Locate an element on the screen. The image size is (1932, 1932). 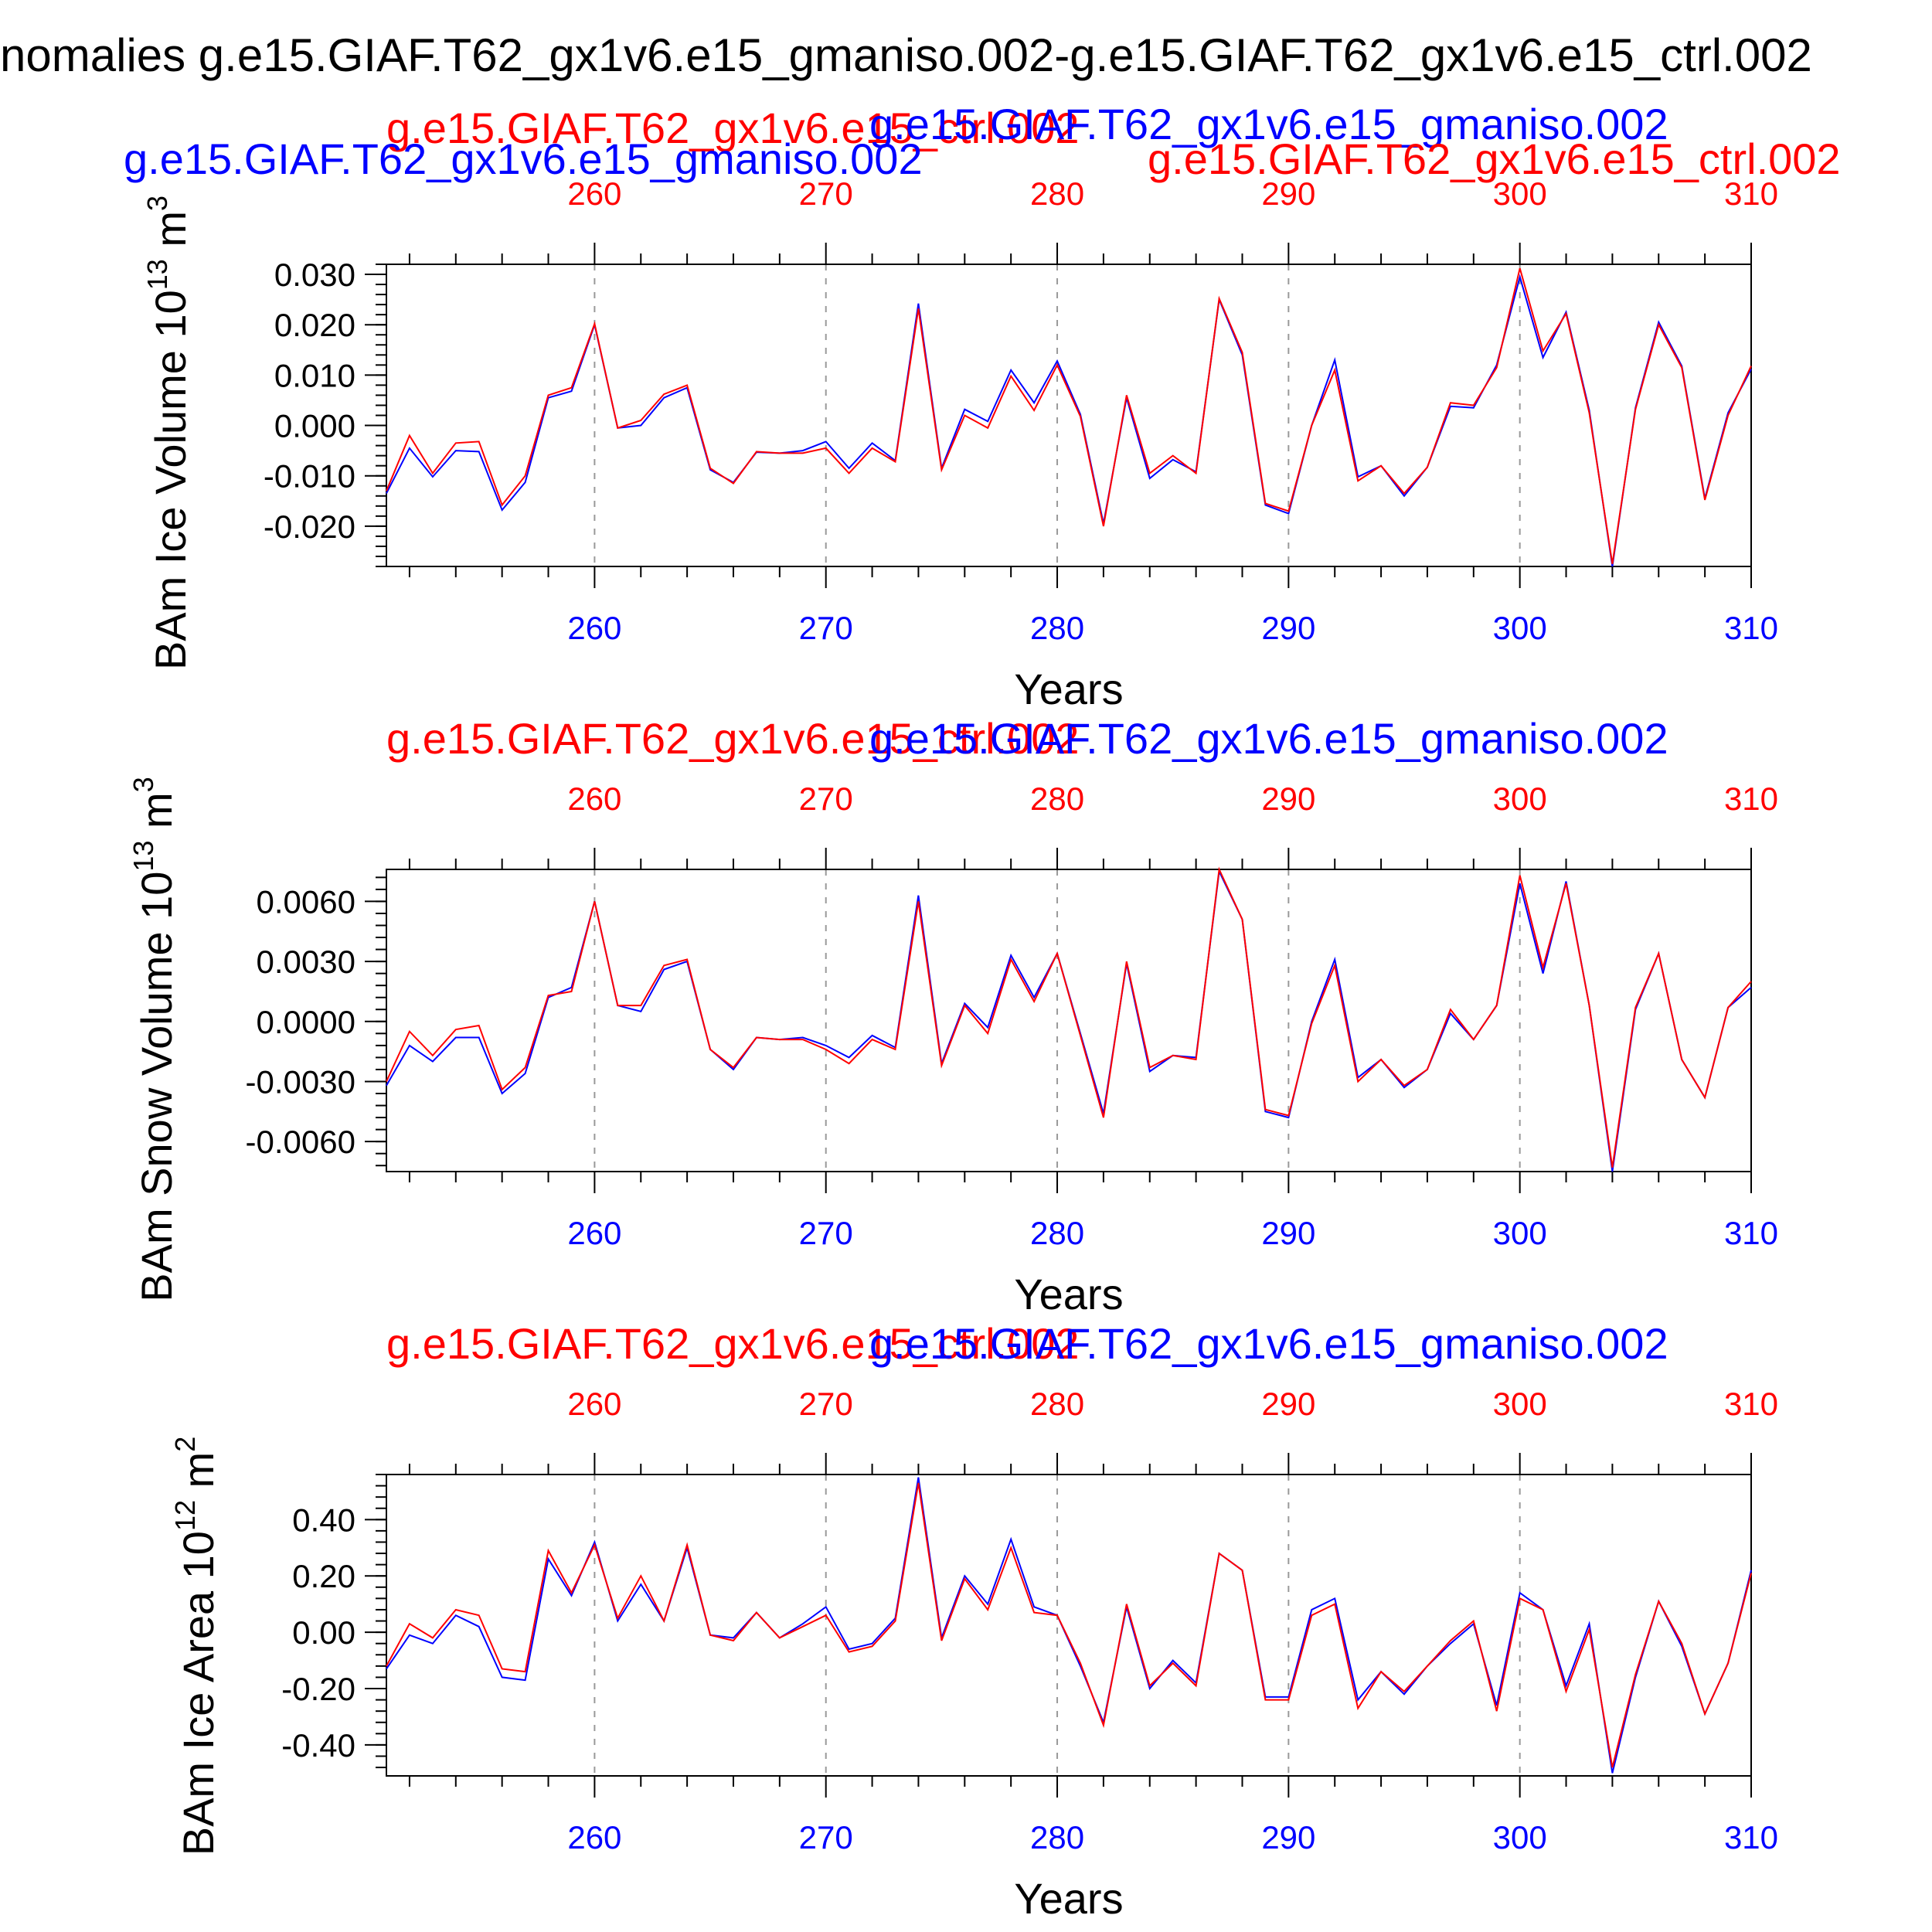
y-tick-label: 0.000 is located at coordinates (314, 426).